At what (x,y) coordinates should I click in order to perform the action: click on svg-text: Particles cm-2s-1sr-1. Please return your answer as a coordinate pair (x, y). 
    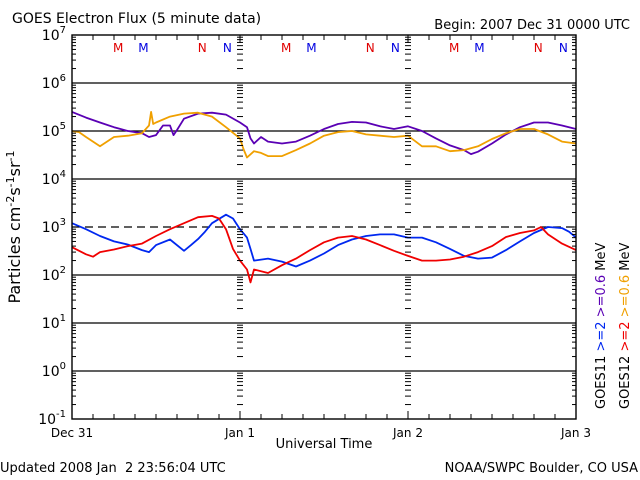
    Looking at the image, I should click on (14, 226).